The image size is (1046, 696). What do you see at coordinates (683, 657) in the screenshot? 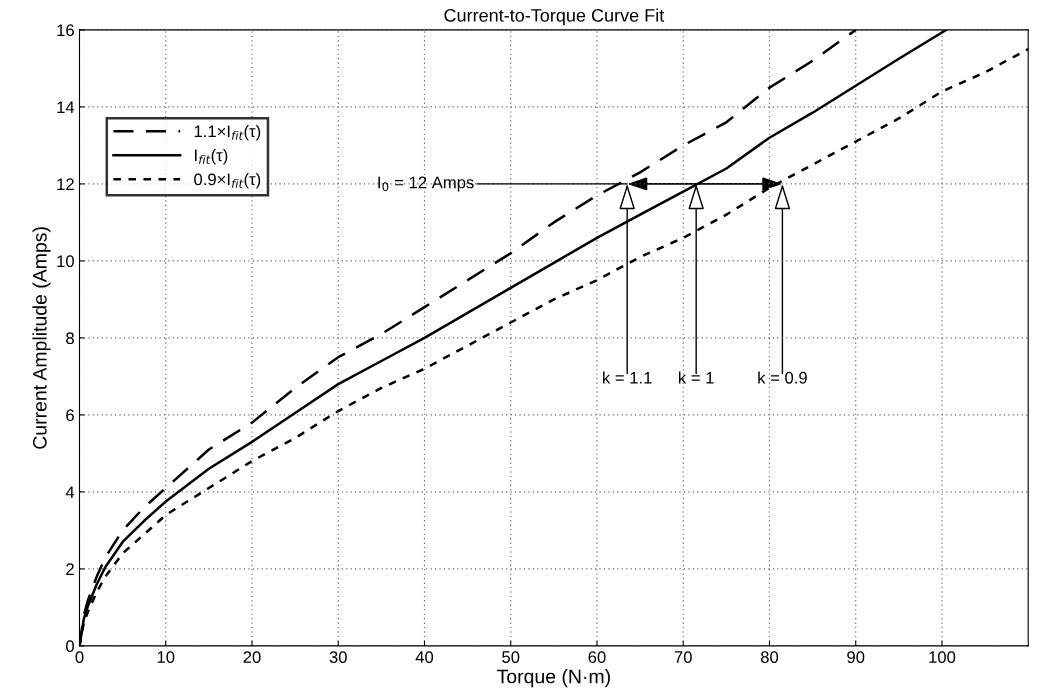
I see `x-tick-label: 70` at bounding box center [683, 657].